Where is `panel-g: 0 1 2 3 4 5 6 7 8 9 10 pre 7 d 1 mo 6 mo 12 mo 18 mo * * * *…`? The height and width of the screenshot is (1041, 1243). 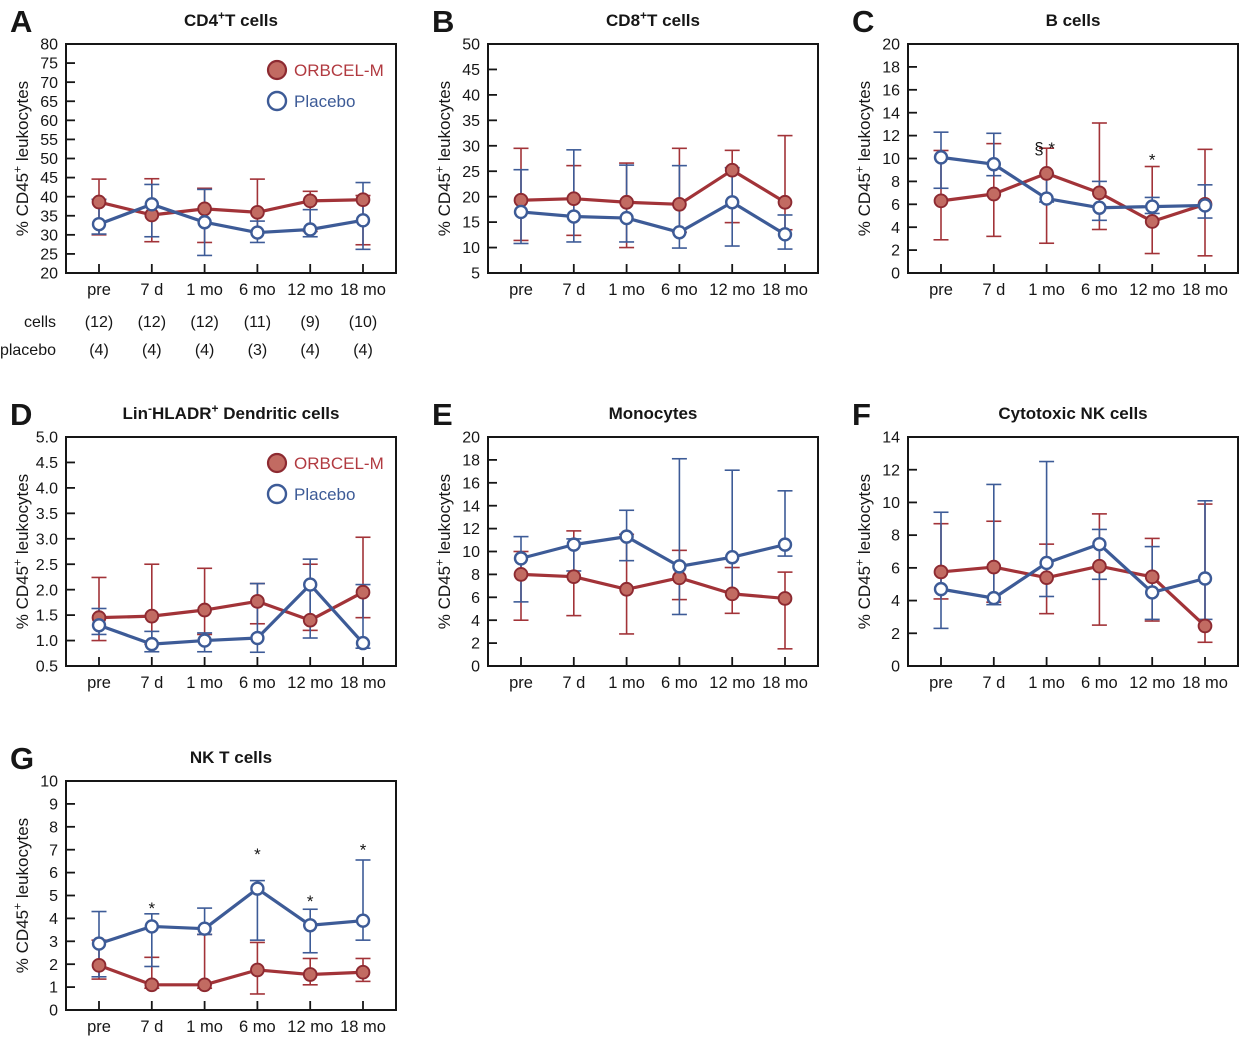 panel-g: 0 1 2 3 4 5 6 7 8 9 10 pre 7 d 1 mo 6 mo 12 mo 18 mo * * * *… is located at coordinates (203, 888).